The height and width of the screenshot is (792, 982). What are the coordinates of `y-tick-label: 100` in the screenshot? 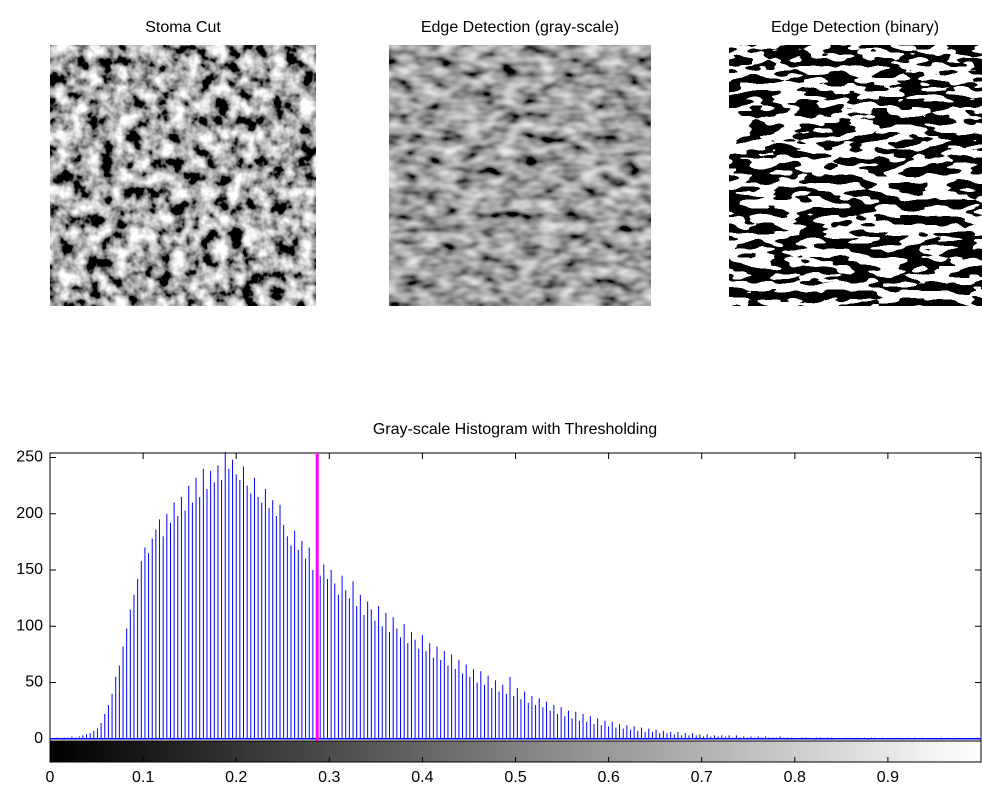 It's located at (29, 625).